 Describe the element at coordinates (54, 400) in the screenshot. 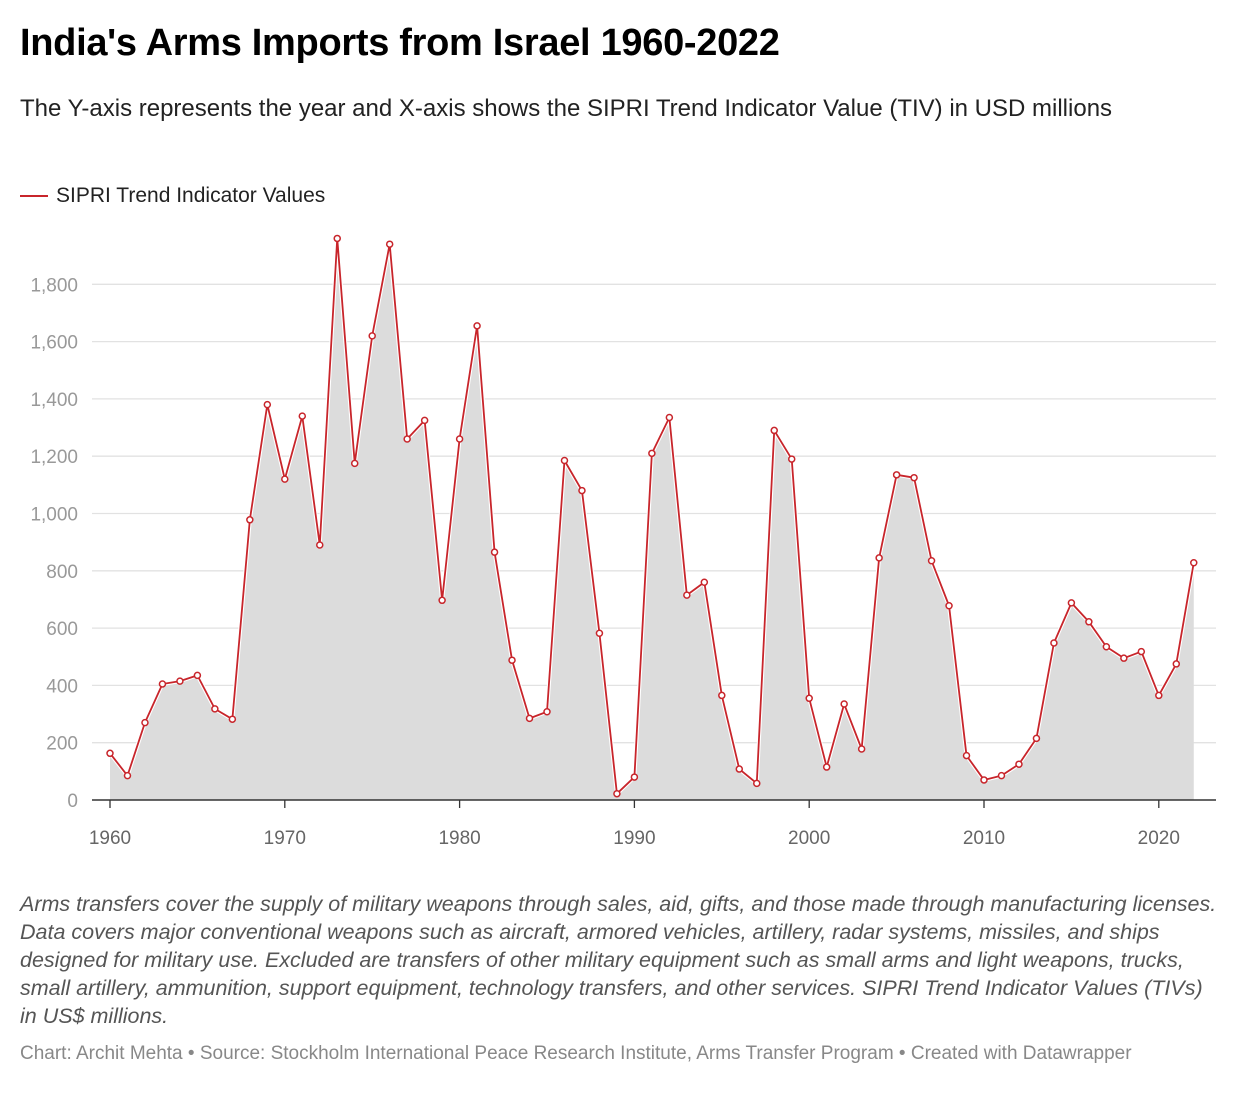

I see `y-tick-label: 1,400` at that location.